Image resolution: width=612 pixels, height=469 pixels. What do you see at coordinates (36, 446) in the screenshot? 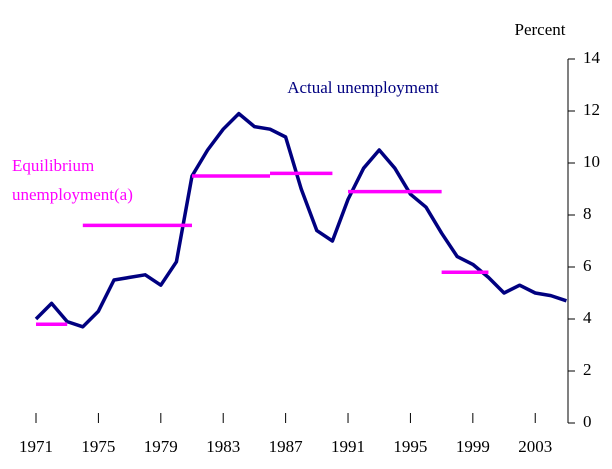
I see `x-tick-label: 1971` at bounding box center [36, 446].